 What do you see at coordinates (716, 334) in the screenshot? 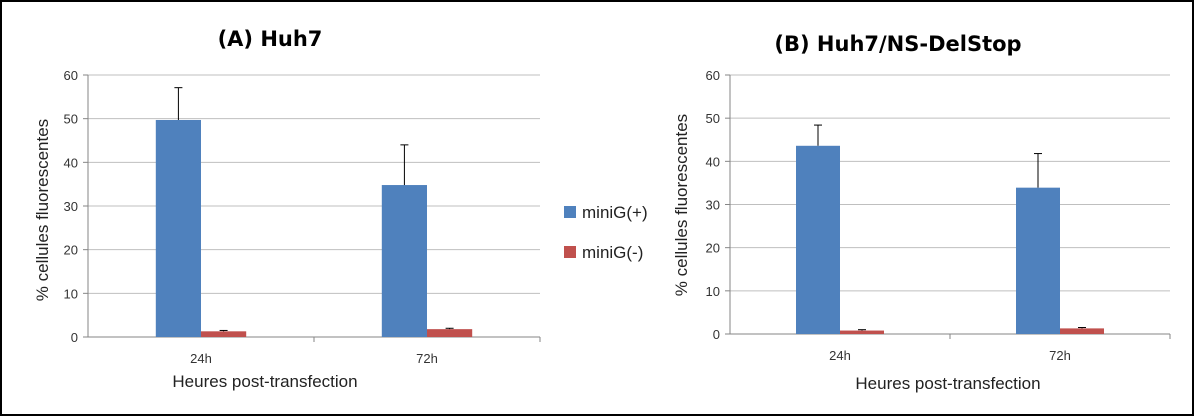
I see `chart-b-ytick-label: 0` at bounding box center [716, 334].